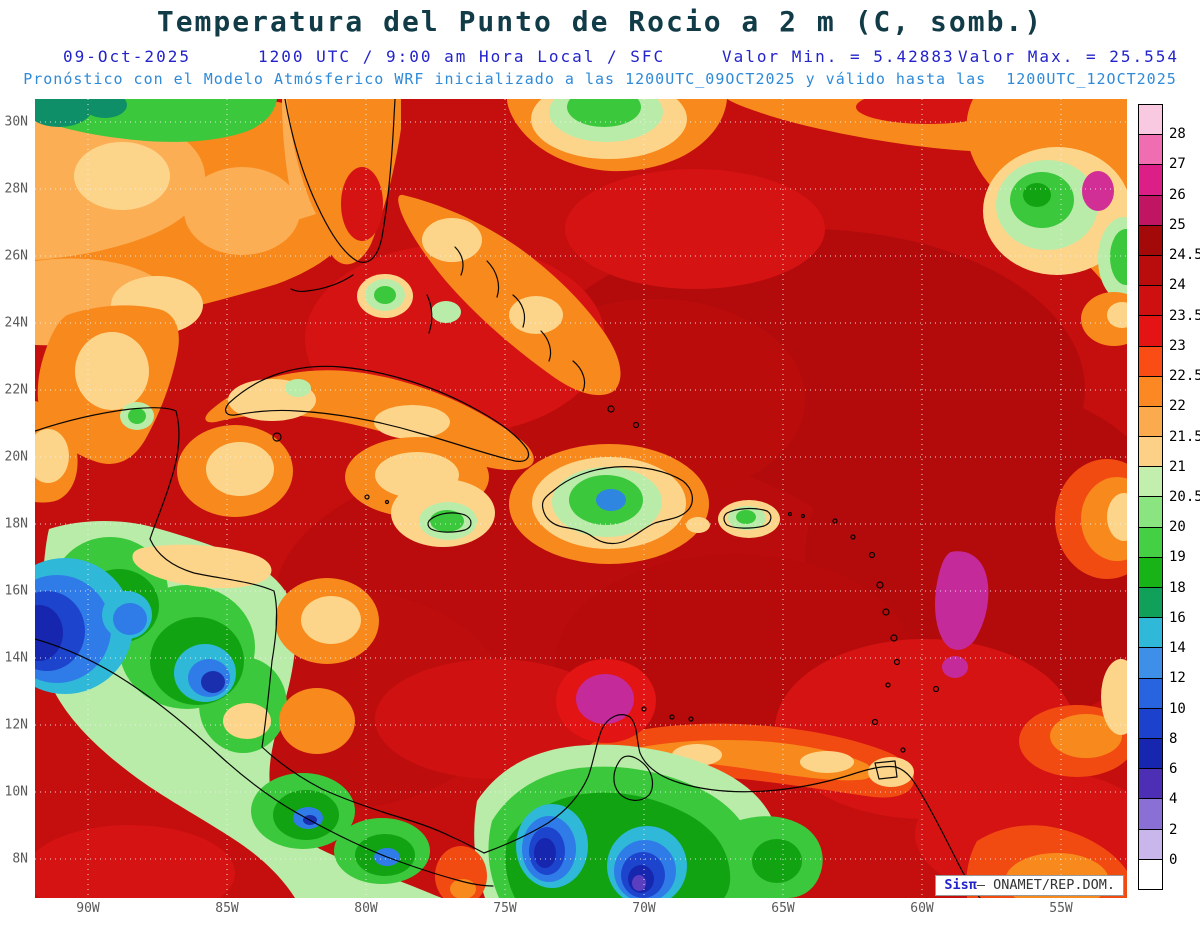  What do you see at coordinates (1177, 466) in the screenshot?
I see `colorbar-tick-label: 21` at bounding box center [1177, 466].